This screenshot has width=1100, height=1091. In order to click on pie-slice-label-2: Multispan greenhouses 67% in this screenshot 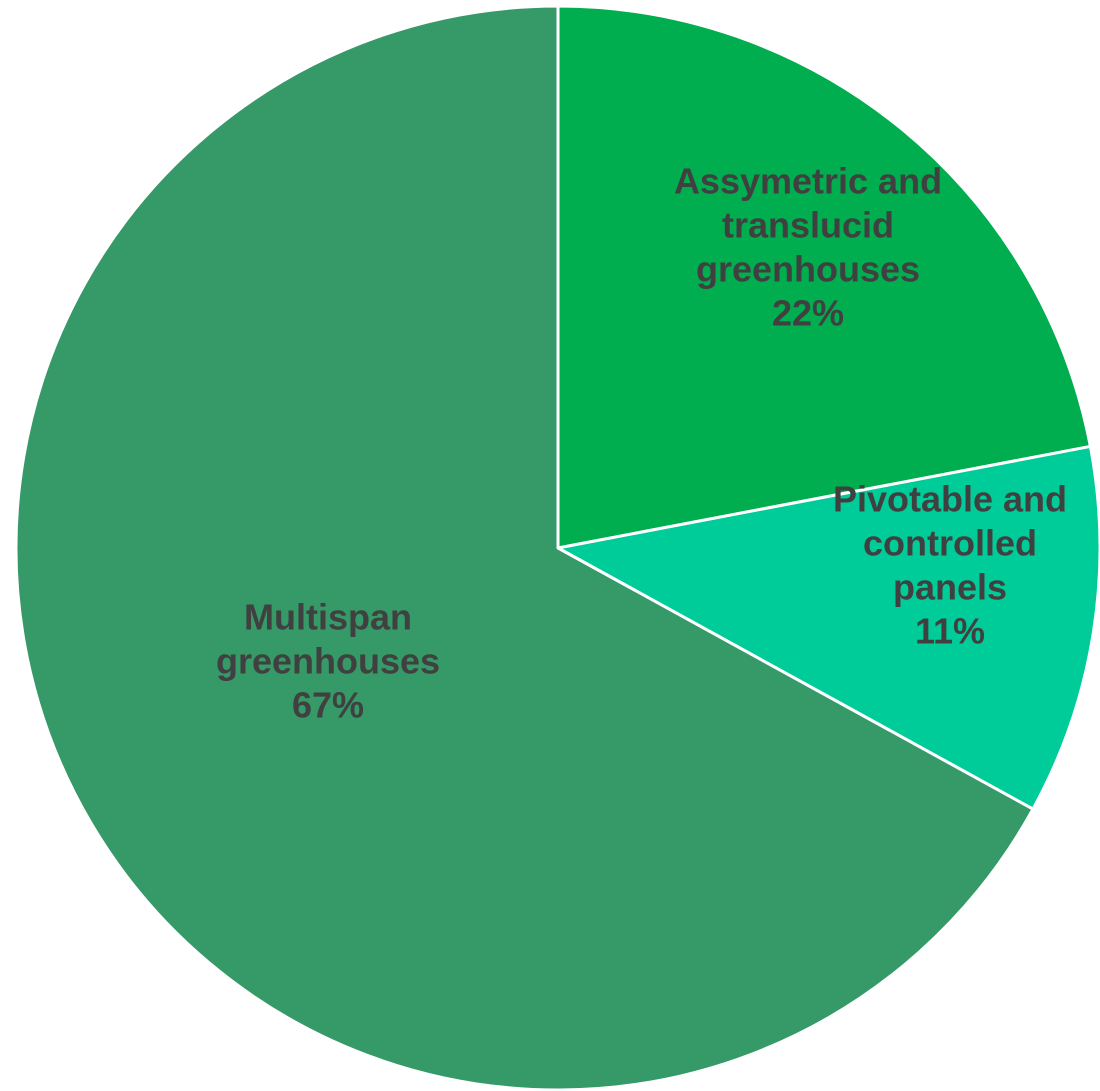, I will do `click(328, 661)`.